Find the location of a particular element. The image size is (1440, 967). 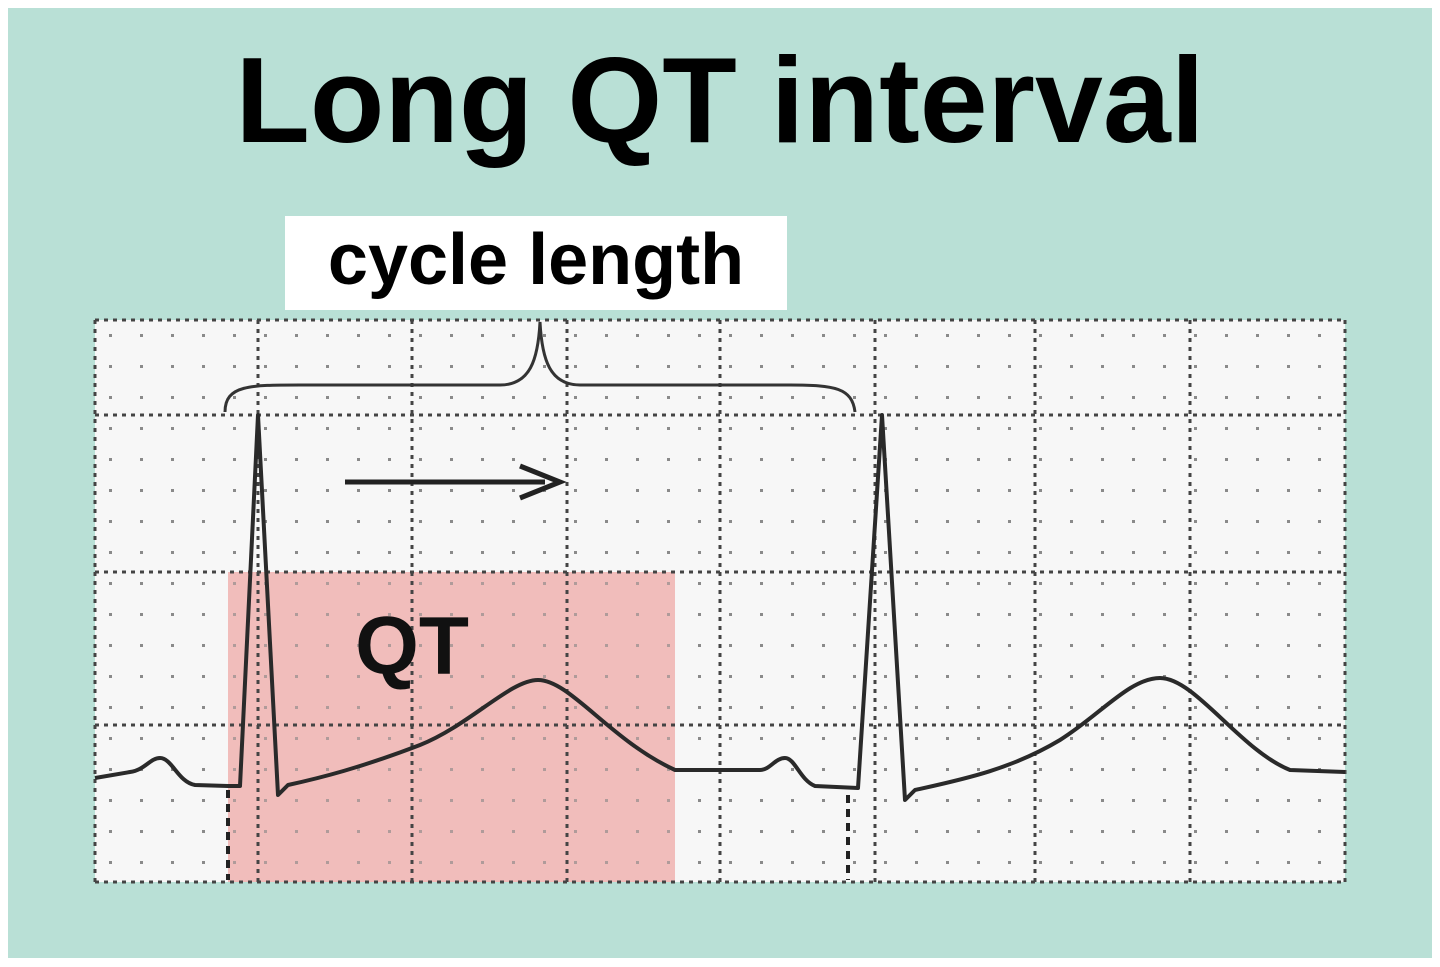

arrow-head is located at coordinates (543, 482).